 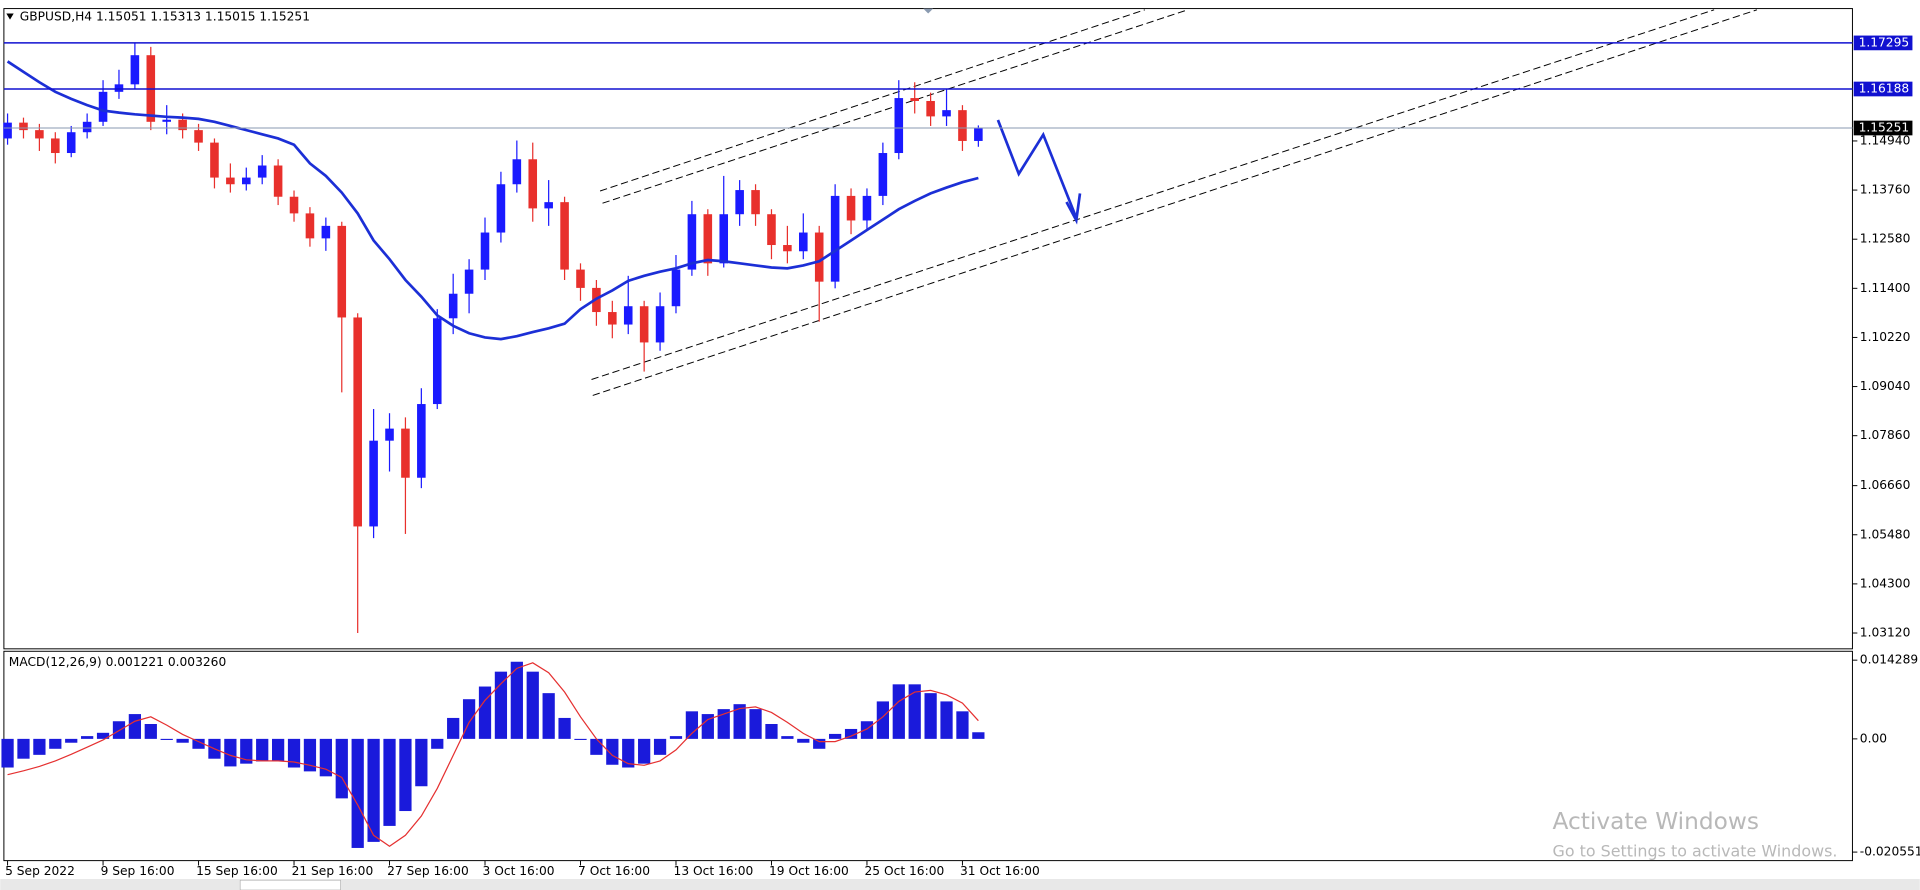 I want to click on last-price-label: 1.15251, so click(x=1884, y=128).